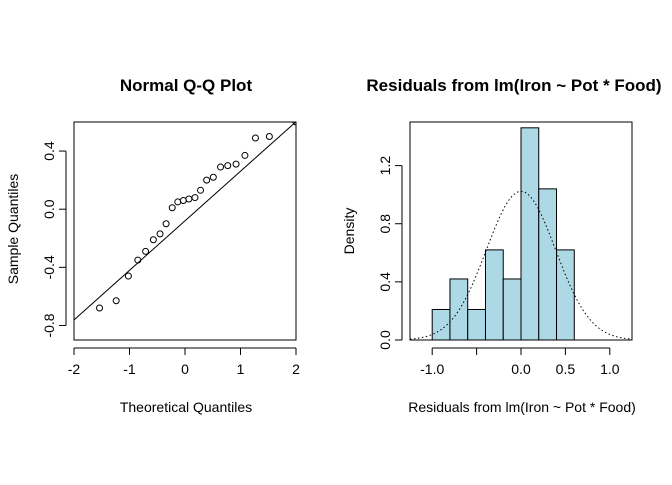 This screenshot has width=672, height=485. I want to click on qq-plot-y-tick-label: 0.4, so click(49, 151).